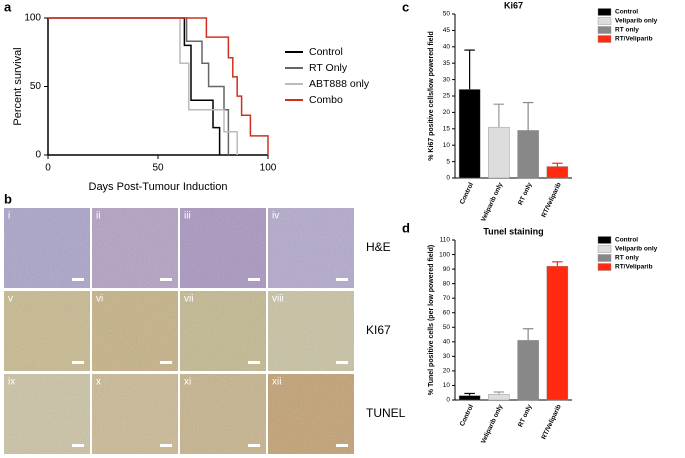  Describe the element at coordinates (513, 5) in the screenshot. I see `chart-title: Ki67` at that location.